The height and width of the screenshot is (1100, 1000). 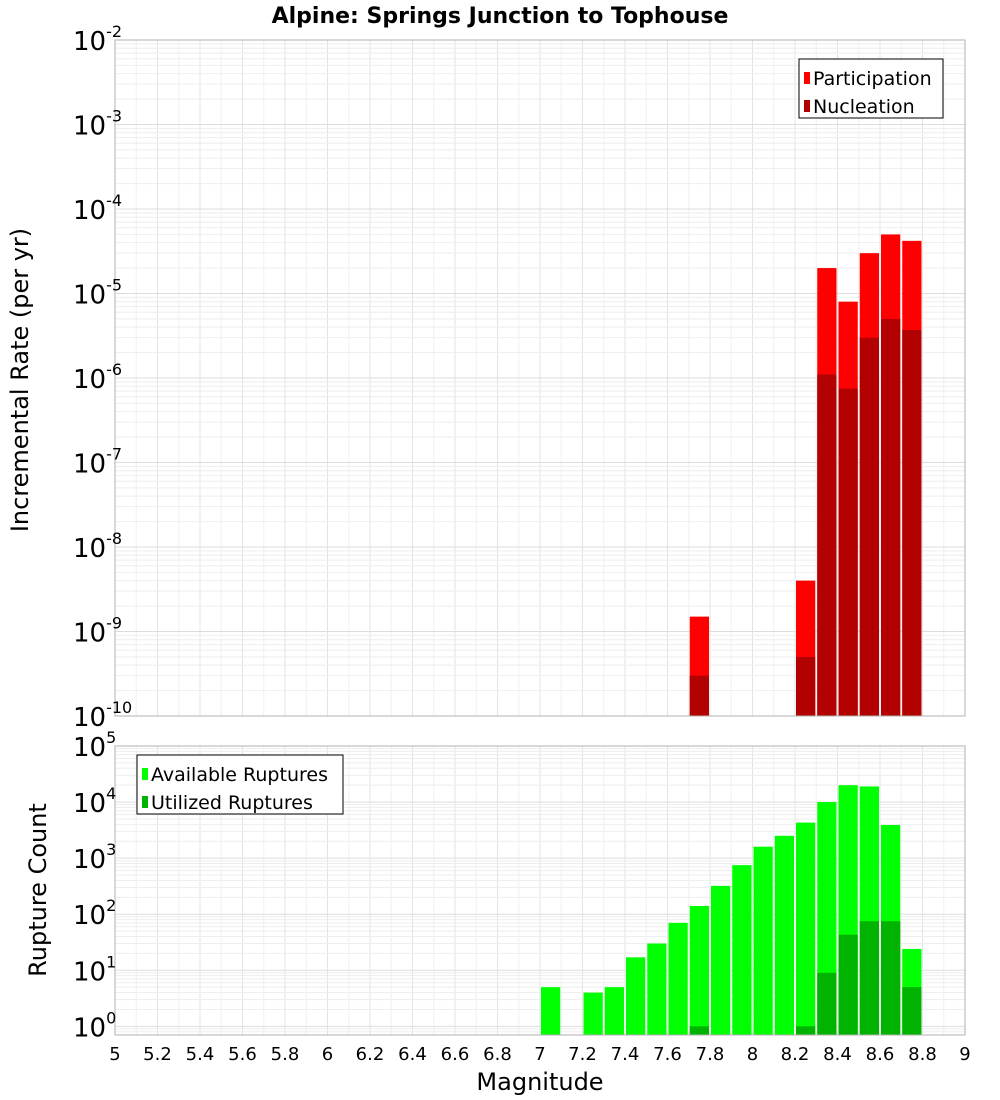 I want to click on y-tick-label: 10⁻⁴, so click(x=97, y=208).